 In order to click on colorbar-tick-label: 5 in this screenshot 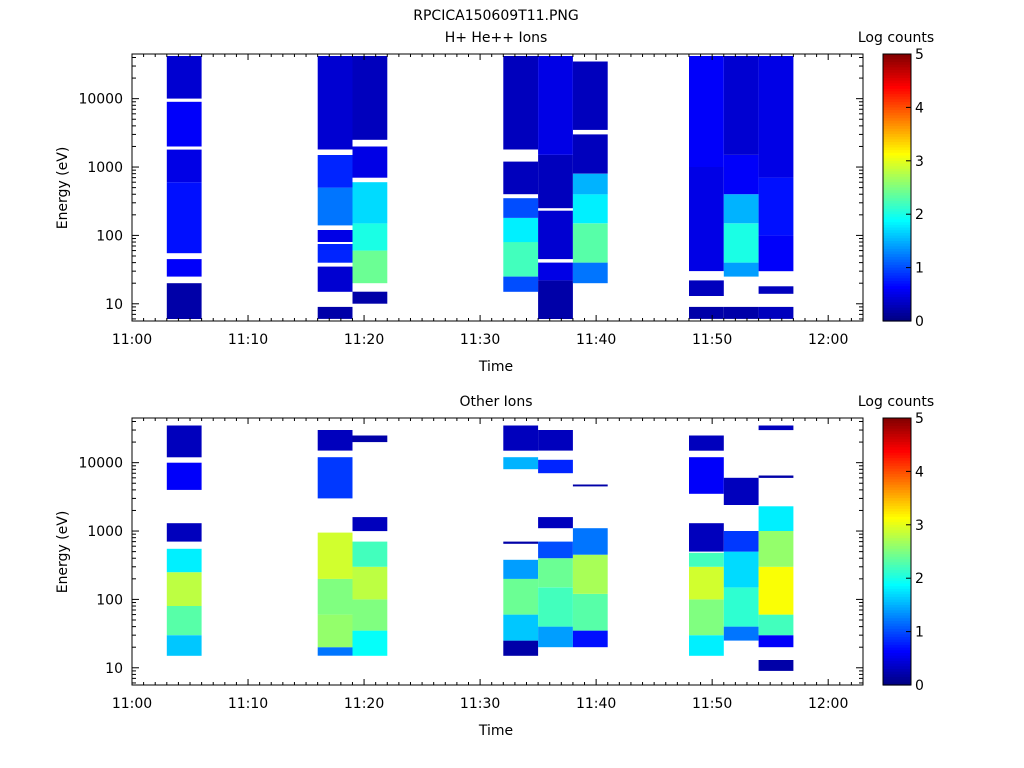, I will do `click(919, 55)`.